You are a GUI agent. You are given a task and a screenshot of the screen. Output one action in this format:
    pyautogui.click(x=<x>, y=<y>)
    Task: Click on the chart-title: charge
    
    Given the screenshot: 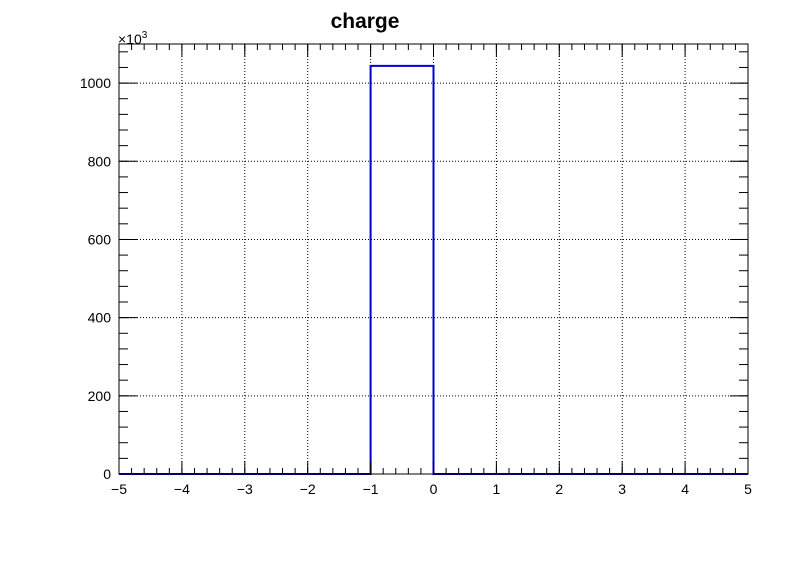 What is the action you would take?
    pyautogui.click(x=365, y=21)
    